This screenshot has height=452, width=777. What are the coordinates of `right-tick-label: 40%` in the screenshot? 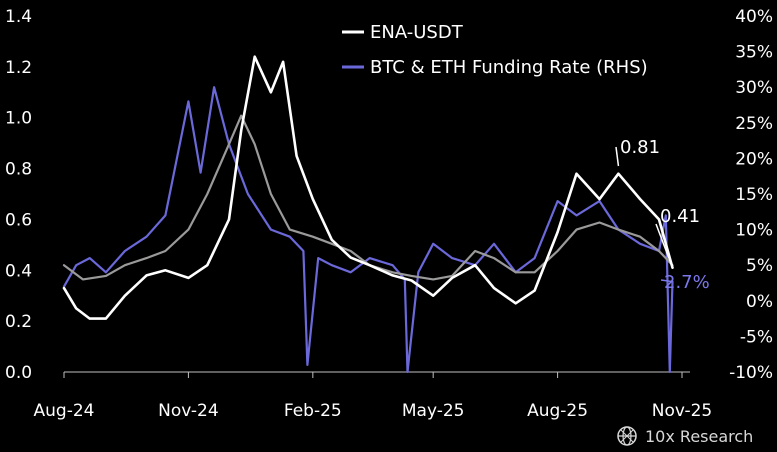 It's located at (754, 17).